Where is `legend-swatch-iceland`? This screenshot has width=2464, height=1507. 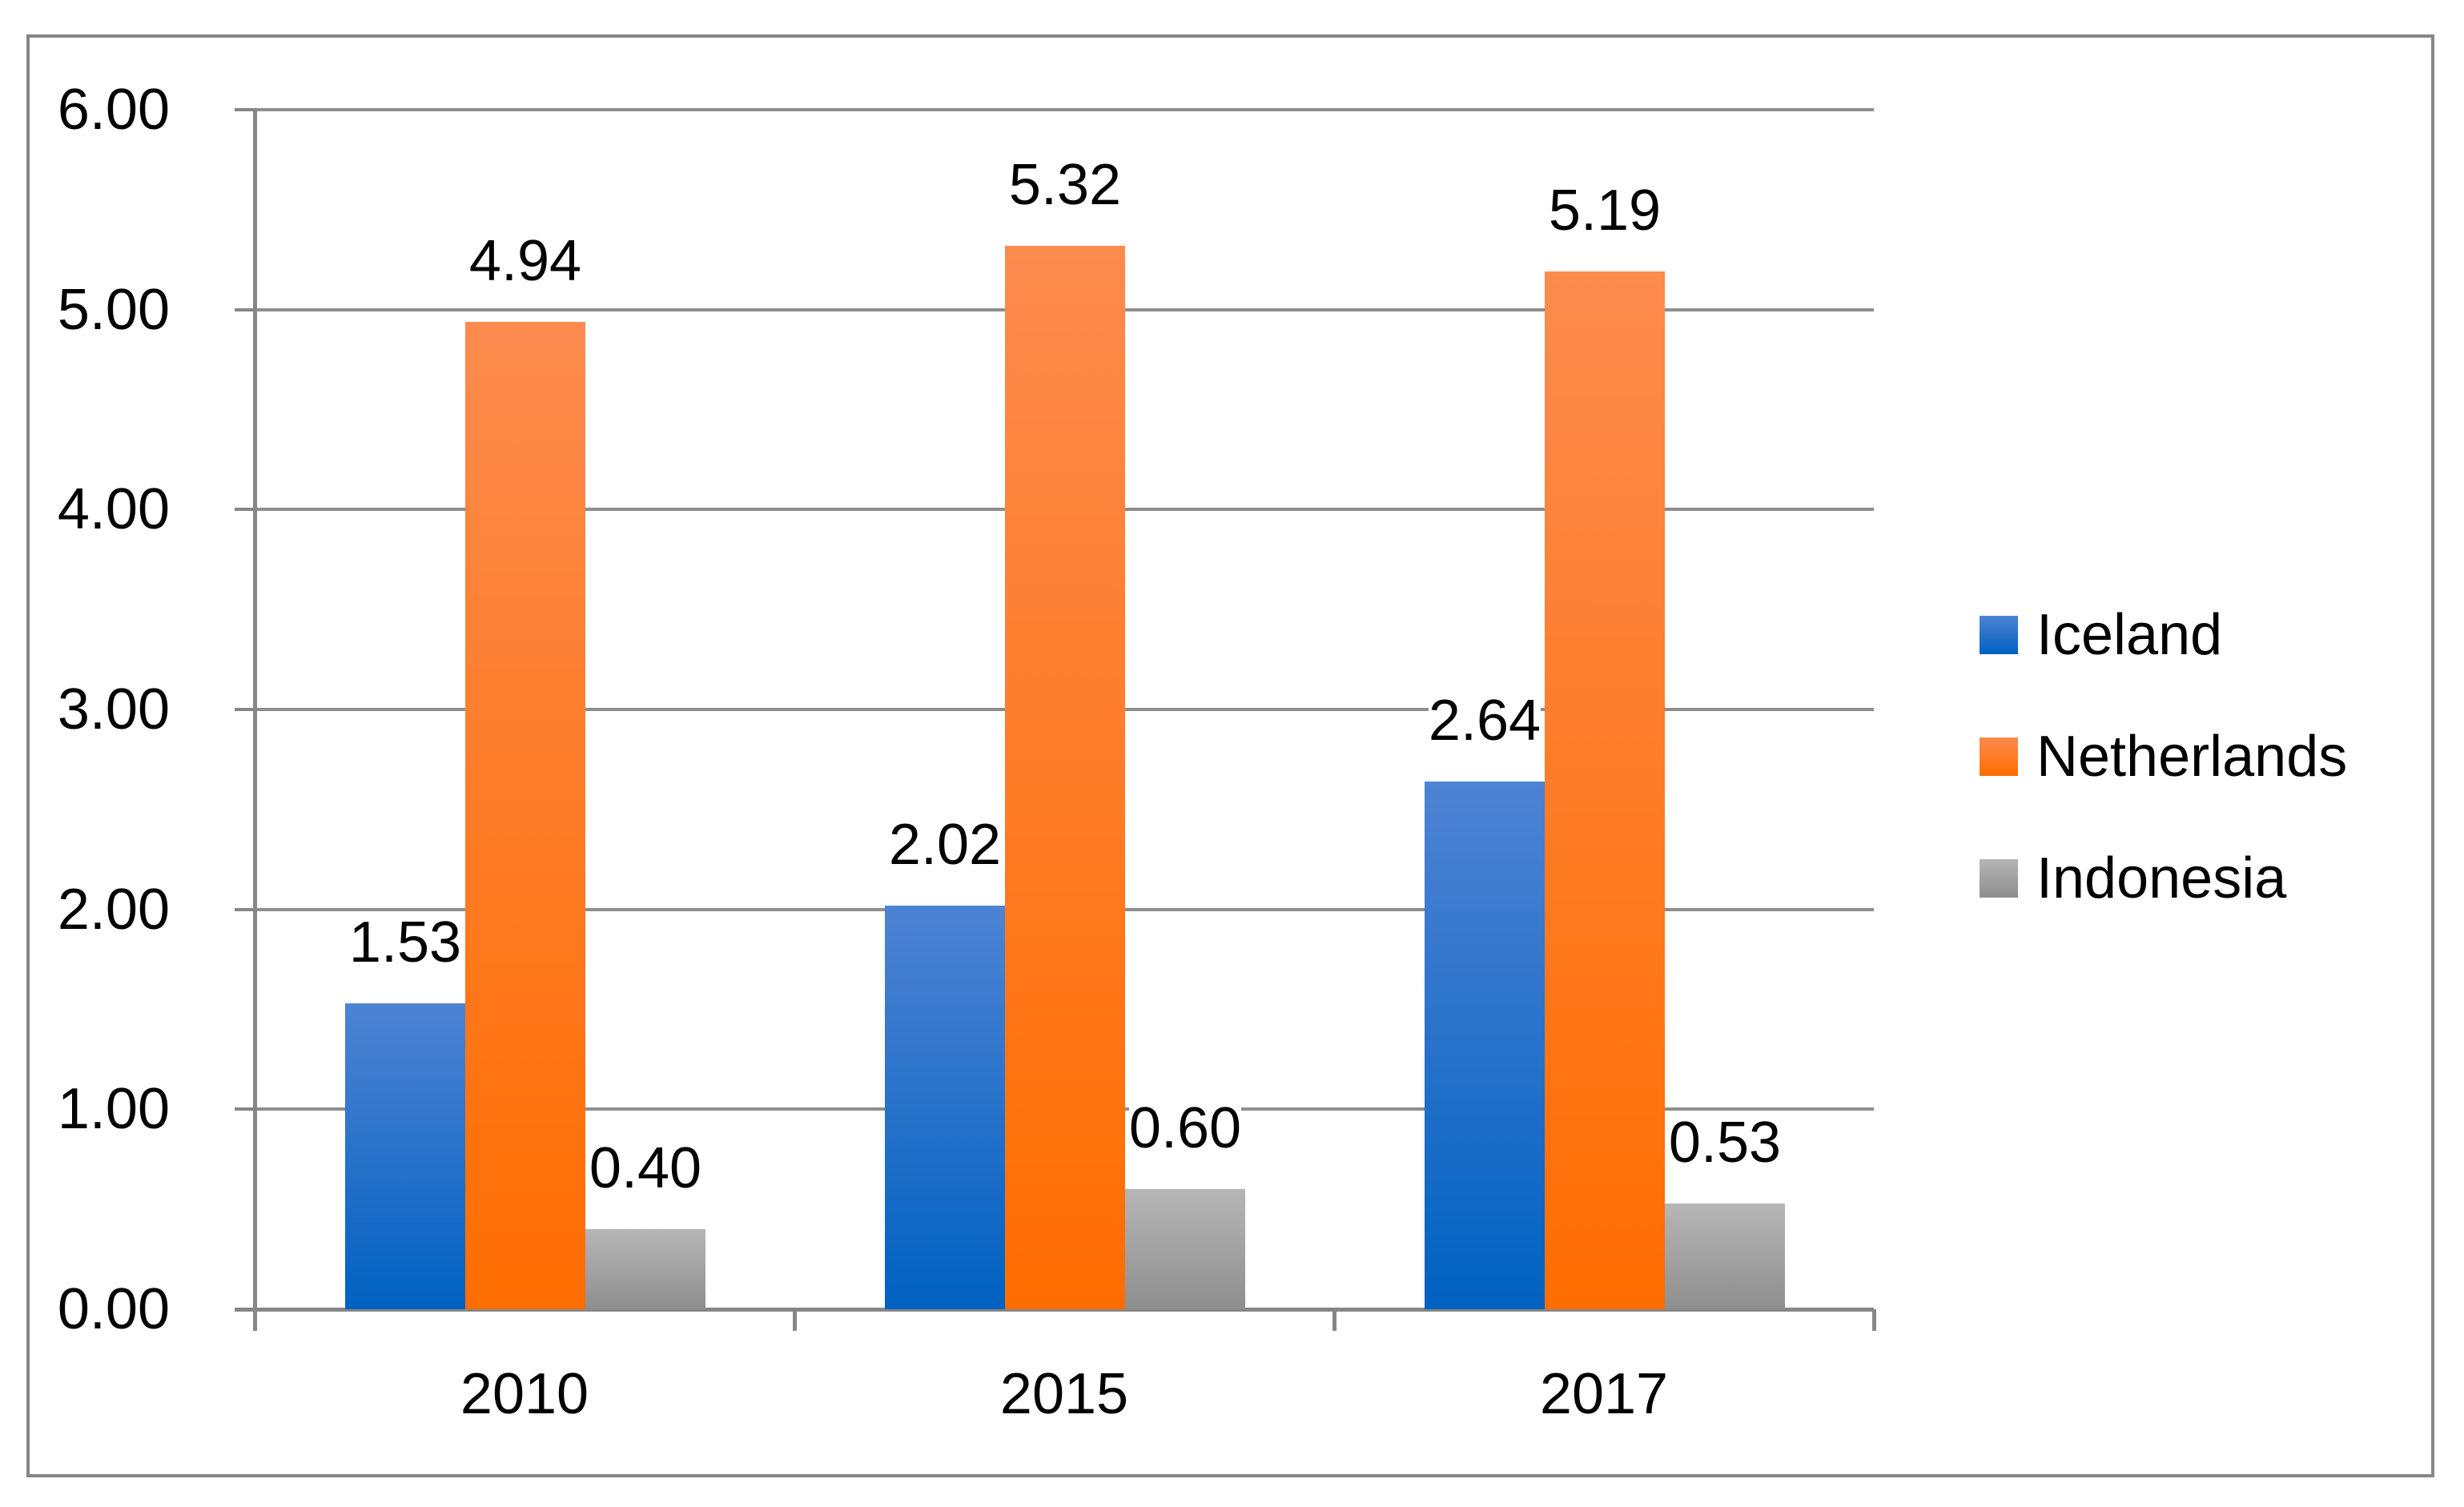
legend-swatch-iceland is located at coordinates (1999, 635).